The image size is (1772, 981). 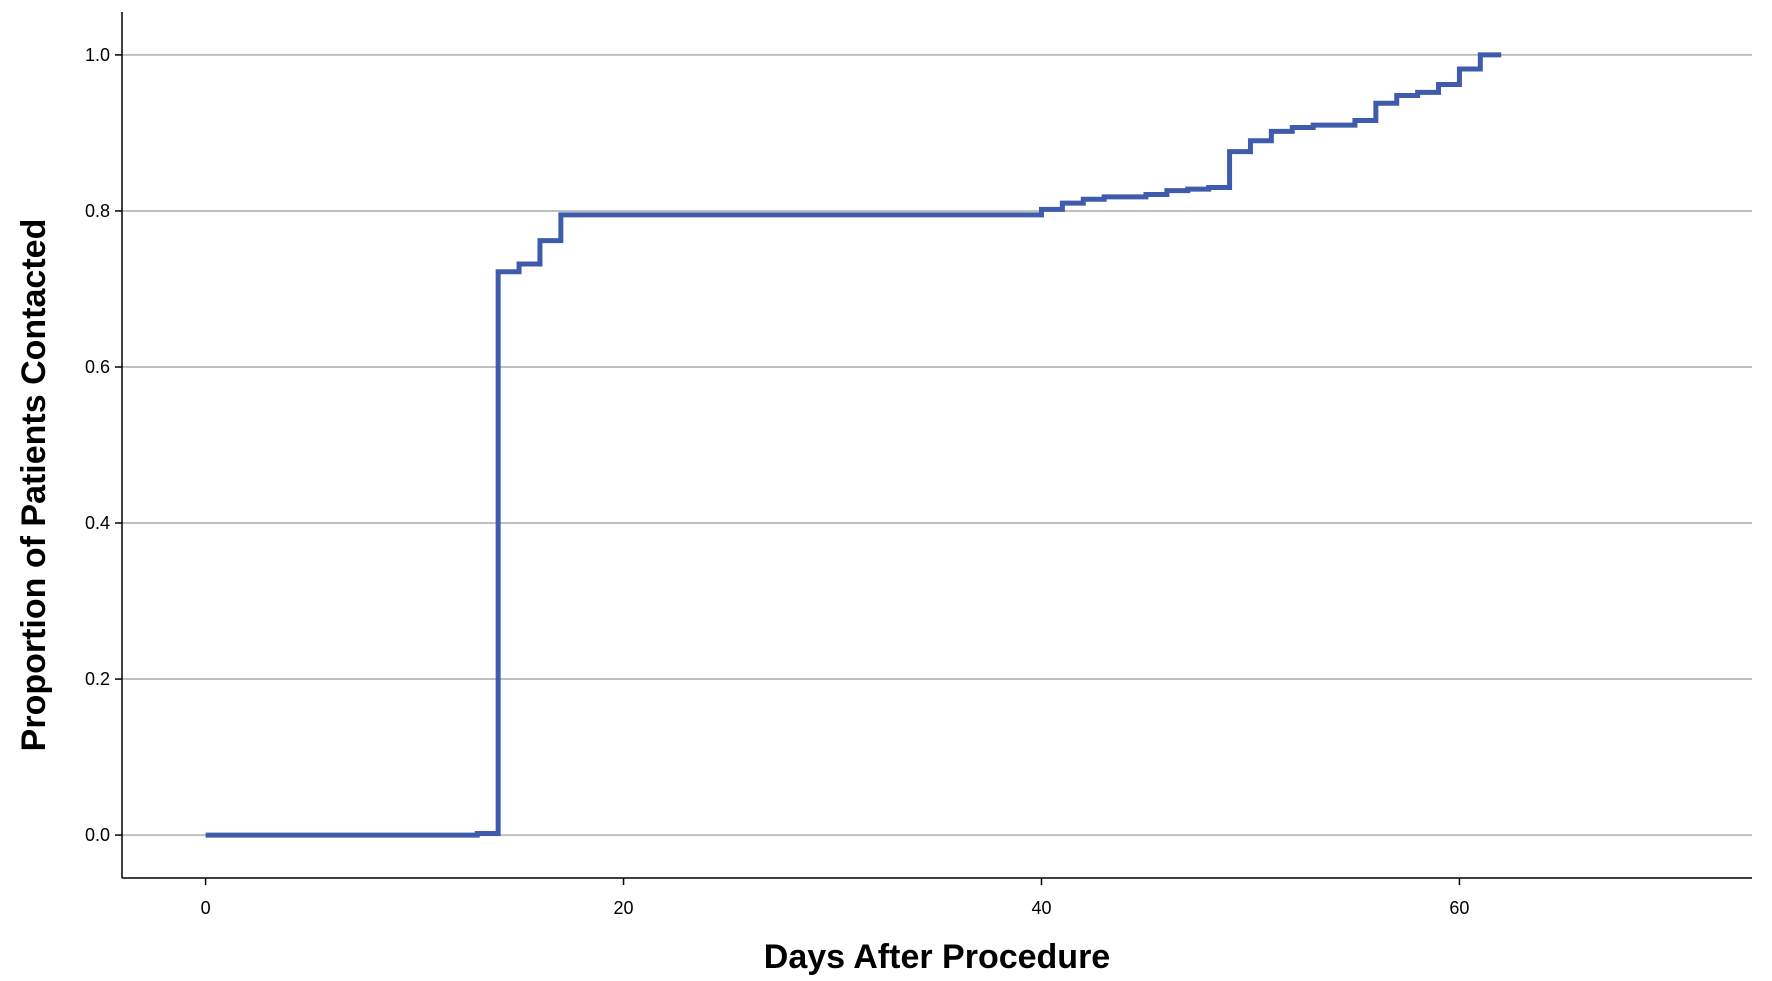 I want to click on y-axis-title: Proportion of Patients Contacted, so click(x=34, y=485).